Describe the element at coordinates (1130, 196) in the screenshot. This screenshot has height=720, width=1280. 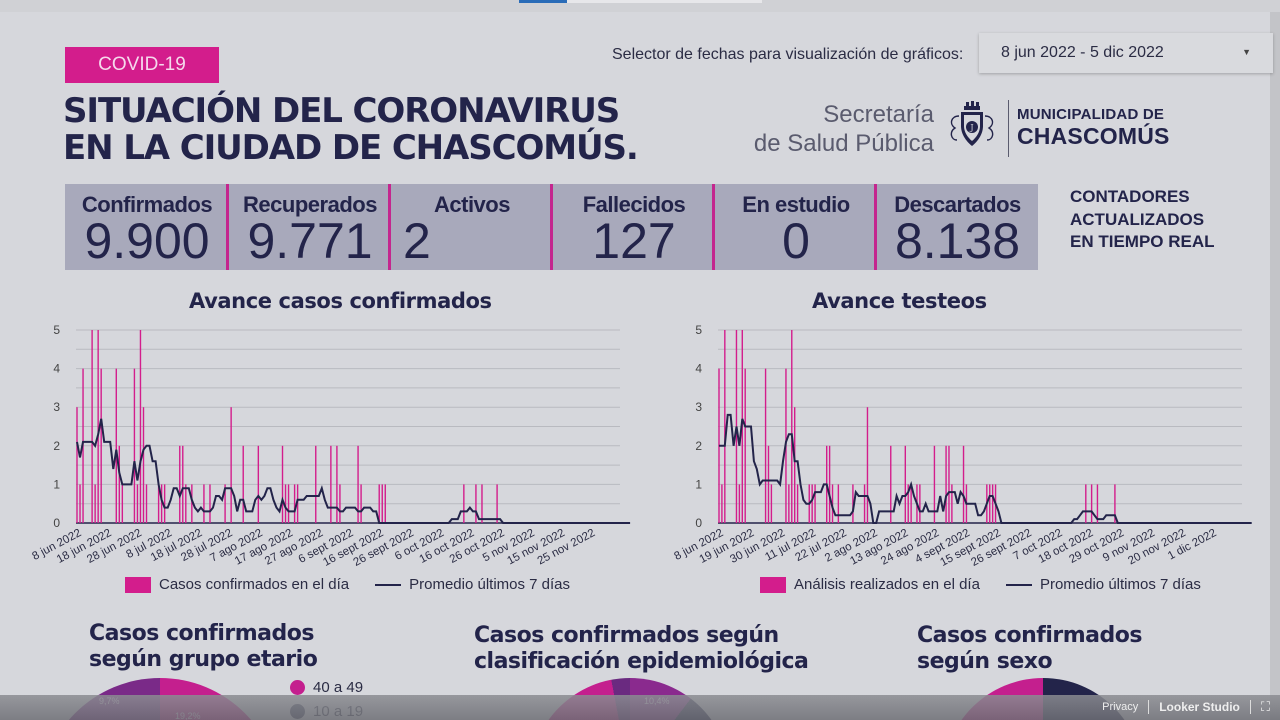
I see `note-line: CONTADORES` at that location.